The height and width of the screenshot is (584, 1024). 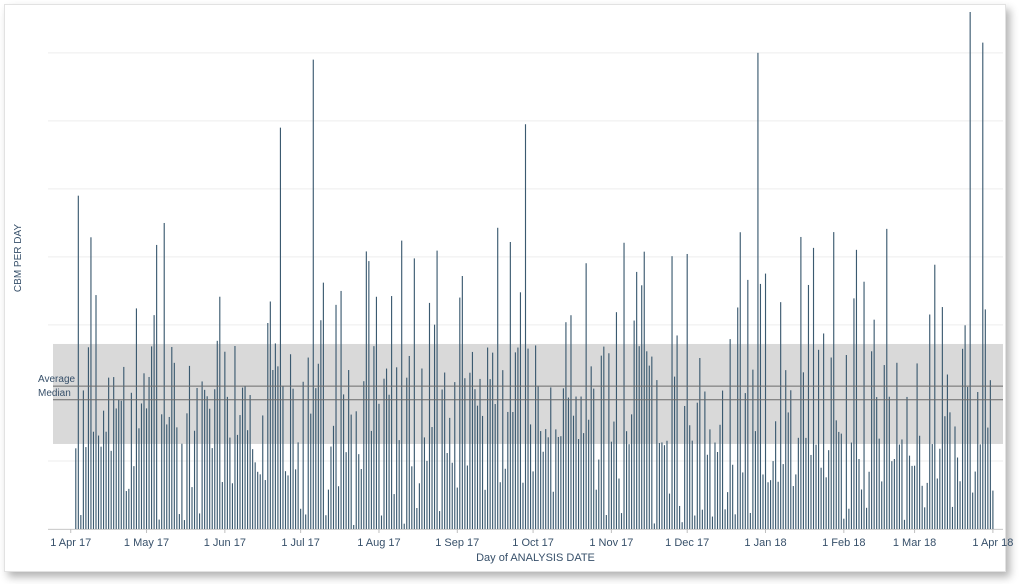 I want to click on x-tick-label: 1 Aug 17, so click(x=378, y=543).